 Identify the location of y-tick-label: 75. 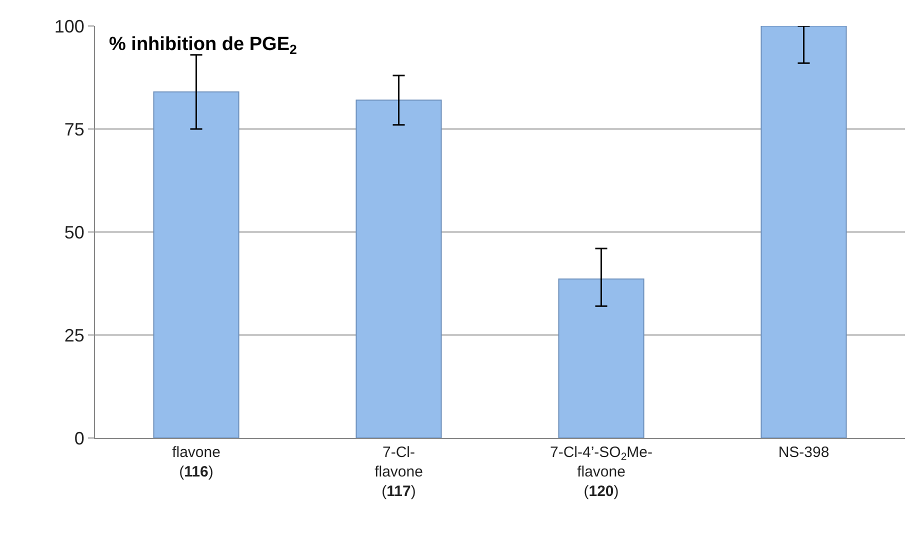
(74, 129).